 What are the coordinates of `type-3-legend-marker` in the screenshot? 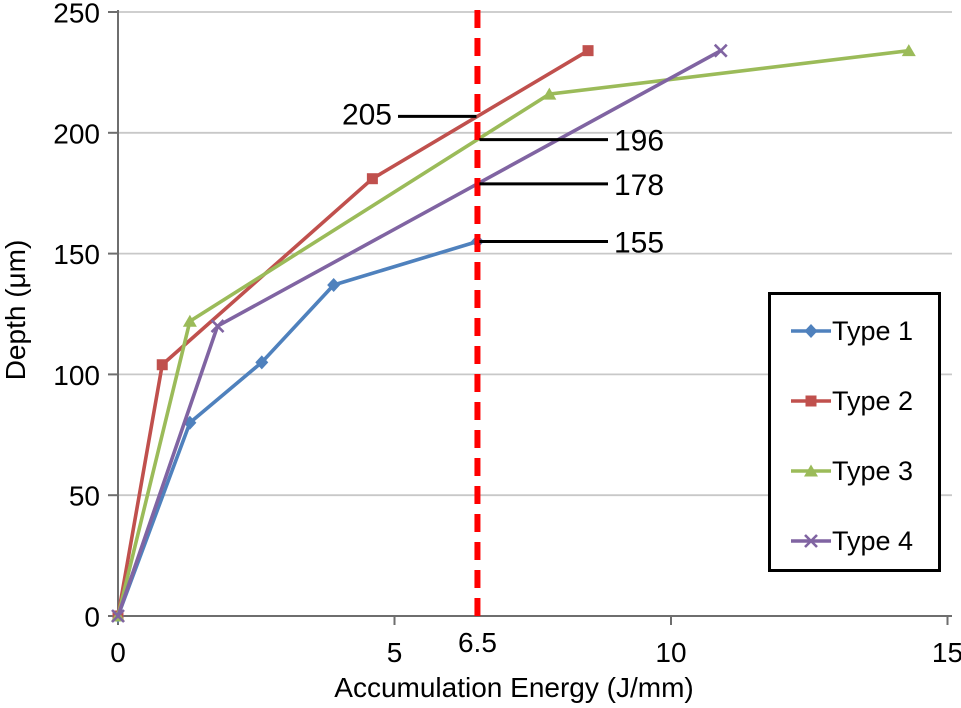 It's located at (811, 470).